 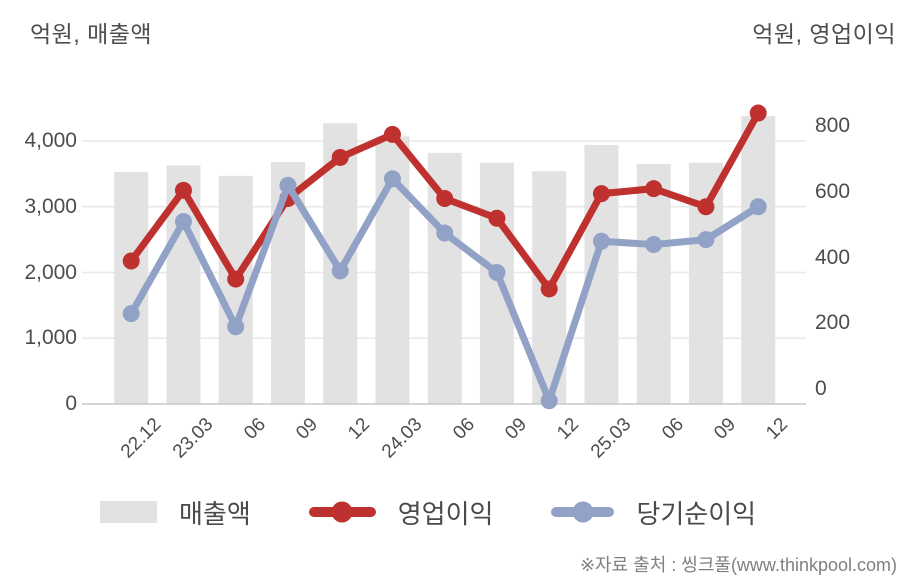 I want to click on right-axis-title: 억원, 영업이익, so click(x=824, y=34).